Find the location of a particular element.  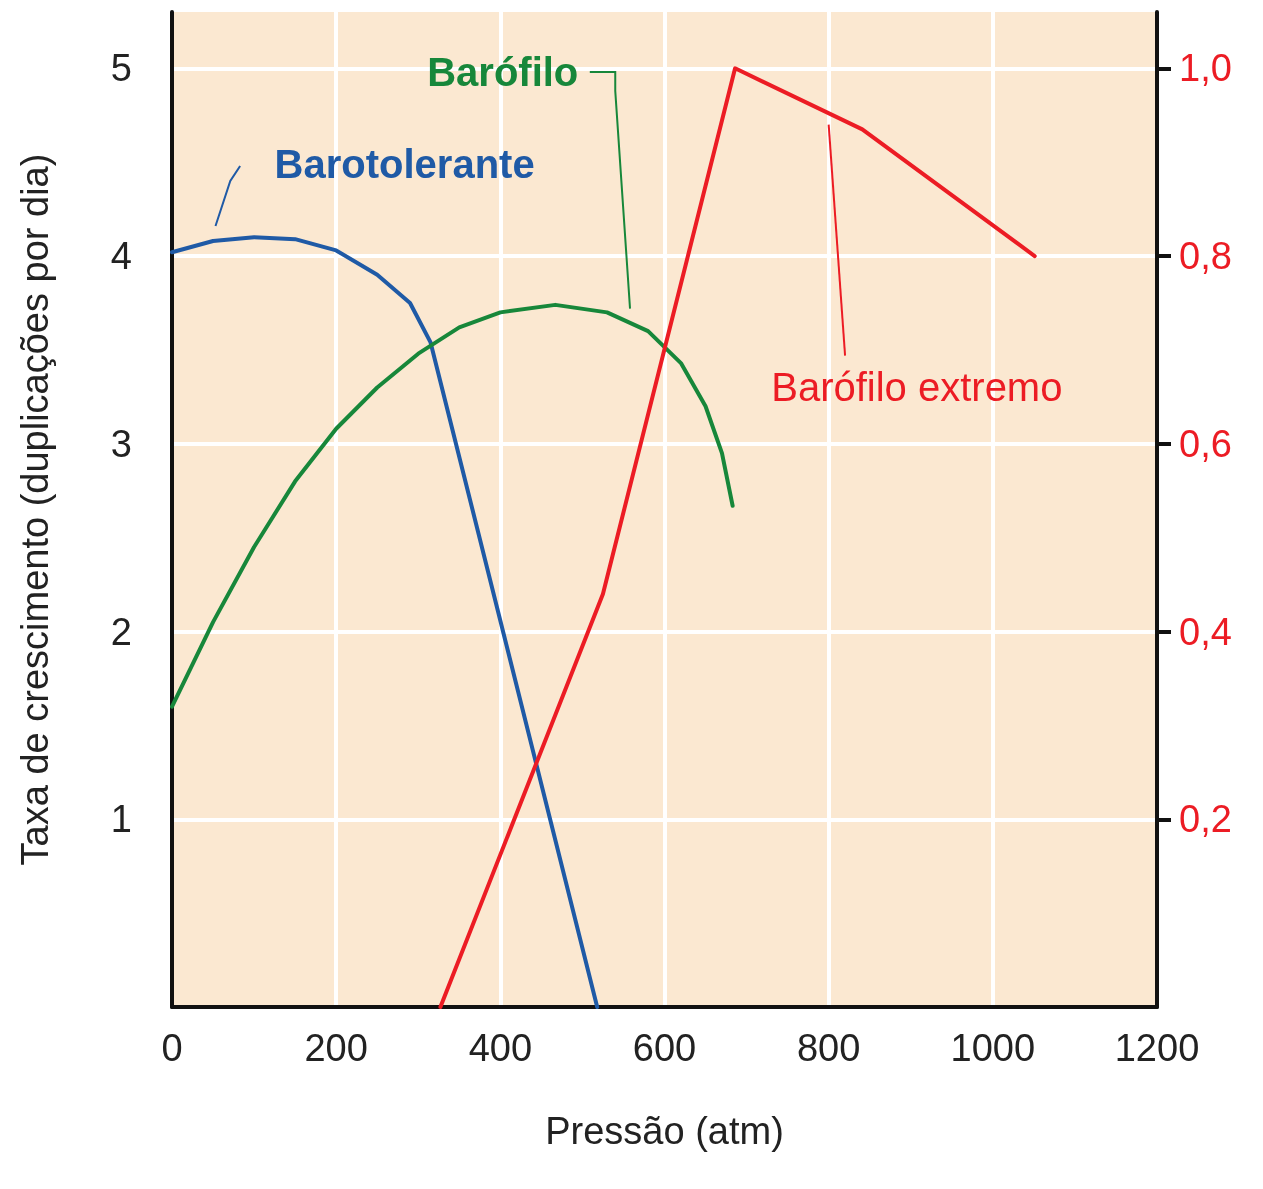

y-tick-label: 1 is located at coordinates (121, 819).